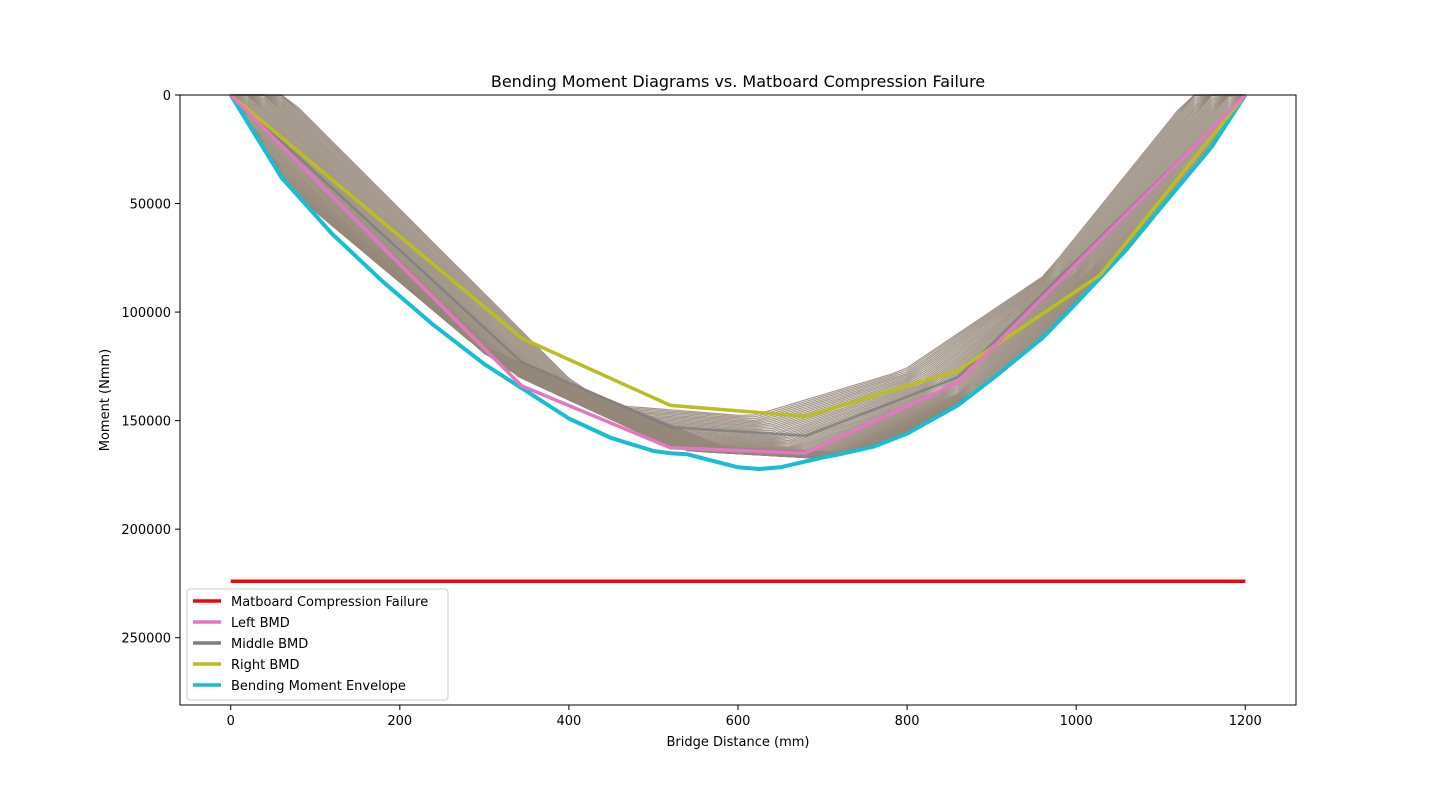  What do you see at coordinates (329, 602) in the screenshot?
I see `legend-label: Matboard Compression Failure` at bounding box center [329, 602].